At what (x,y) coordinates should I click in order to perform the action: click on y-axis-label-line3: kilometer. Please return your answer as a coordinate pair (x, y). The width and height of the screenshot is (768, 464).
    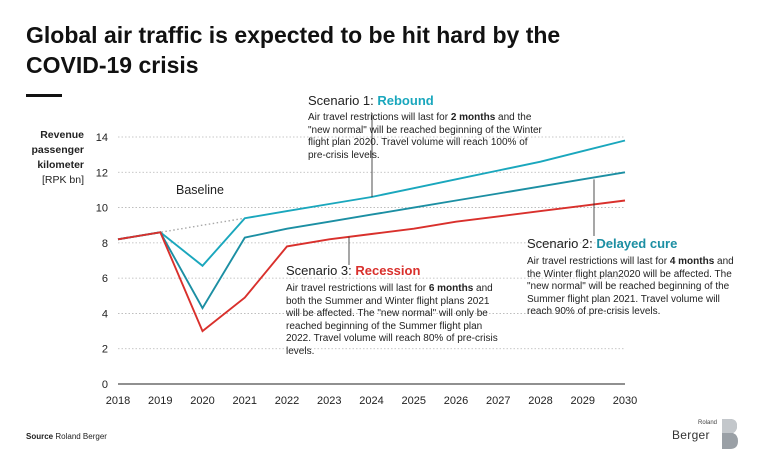
    Looking at the image, I should click on (60, 165).